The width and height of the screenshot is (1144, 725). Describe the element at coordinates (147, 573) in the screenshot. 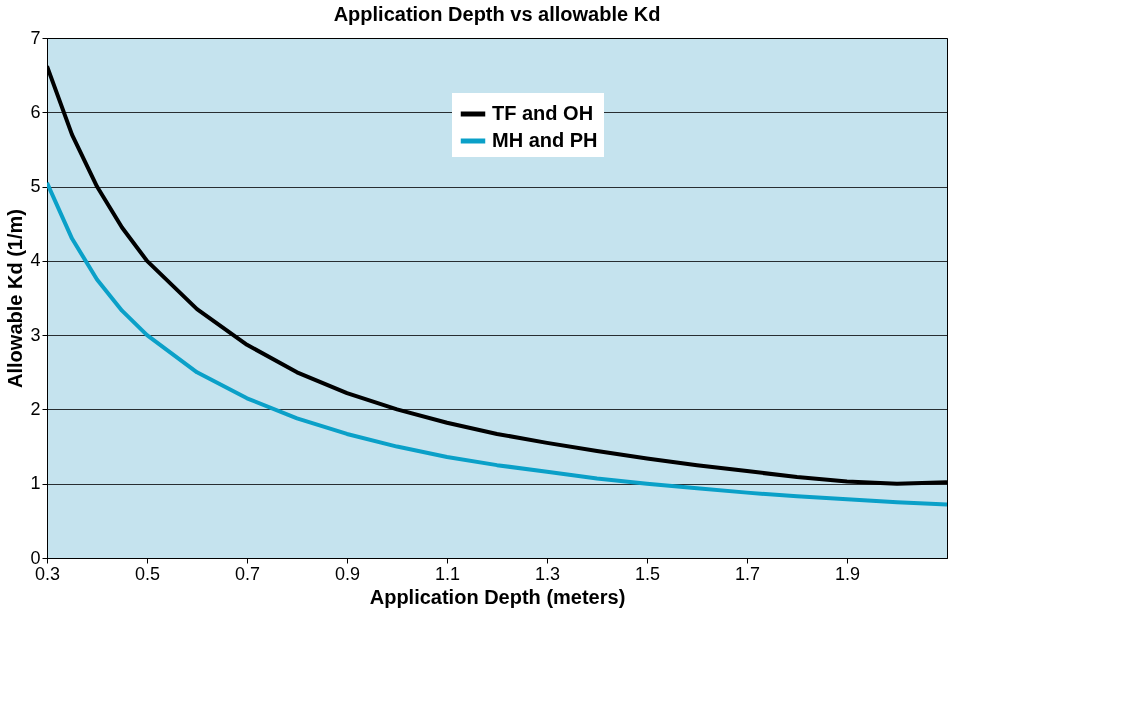

I see `x-tick-label: 0.5` at that location.